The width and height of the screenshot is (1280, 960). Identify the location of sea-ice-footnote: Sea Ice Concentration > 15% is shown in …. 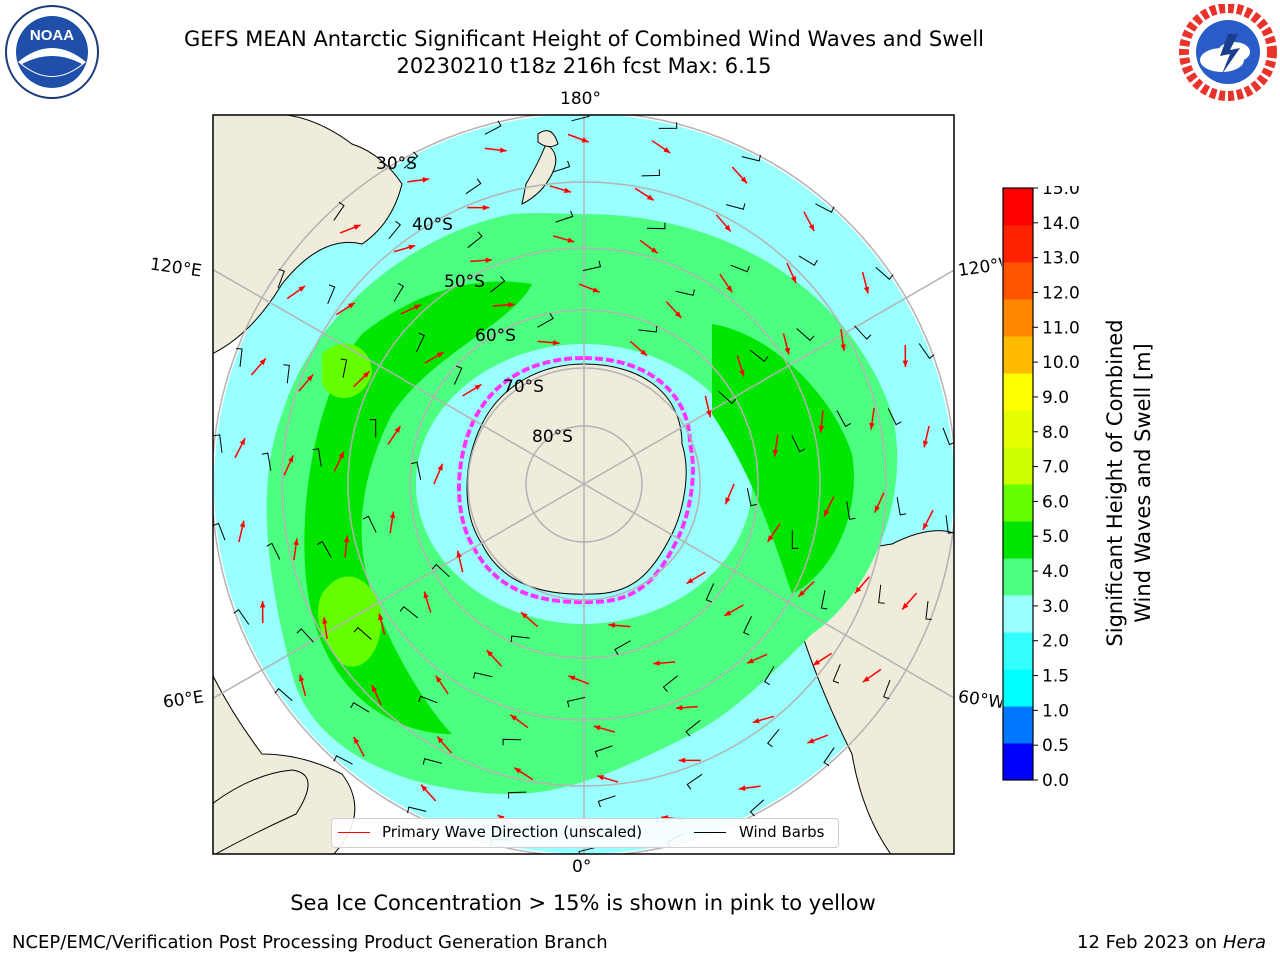
(583, 903).